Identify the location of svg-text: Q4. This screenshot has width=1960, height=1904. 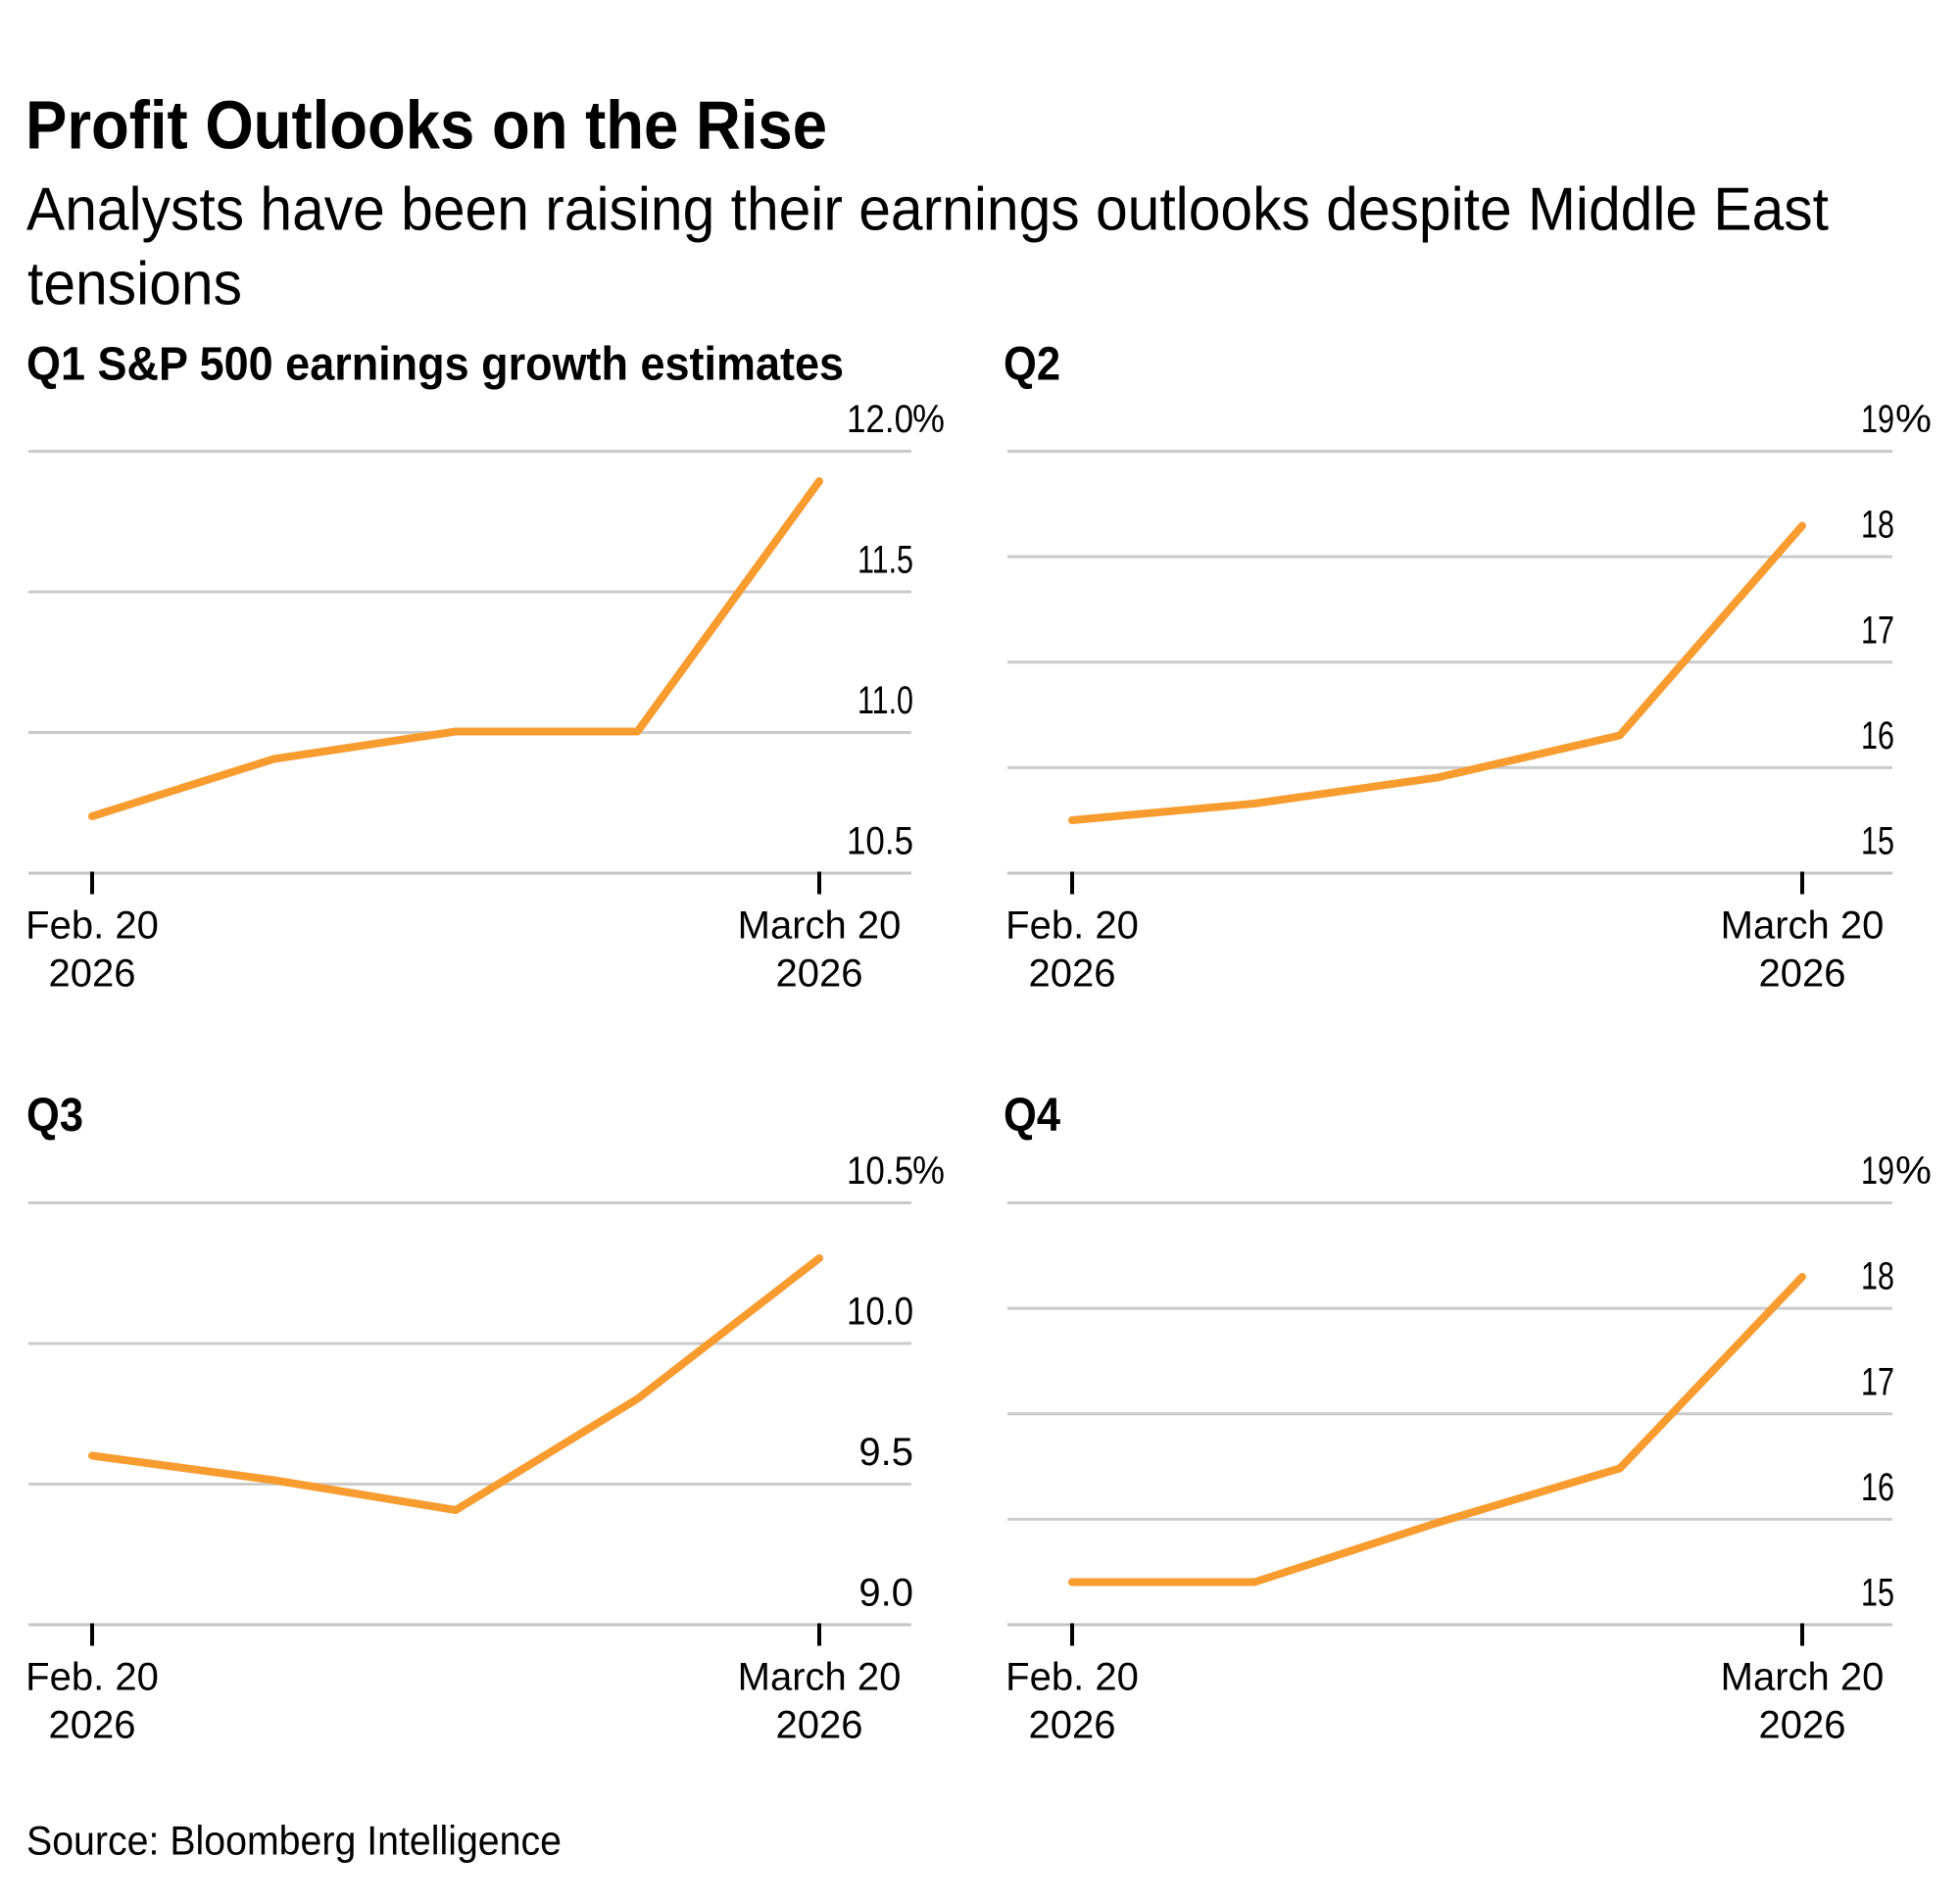
(1032, 1116).